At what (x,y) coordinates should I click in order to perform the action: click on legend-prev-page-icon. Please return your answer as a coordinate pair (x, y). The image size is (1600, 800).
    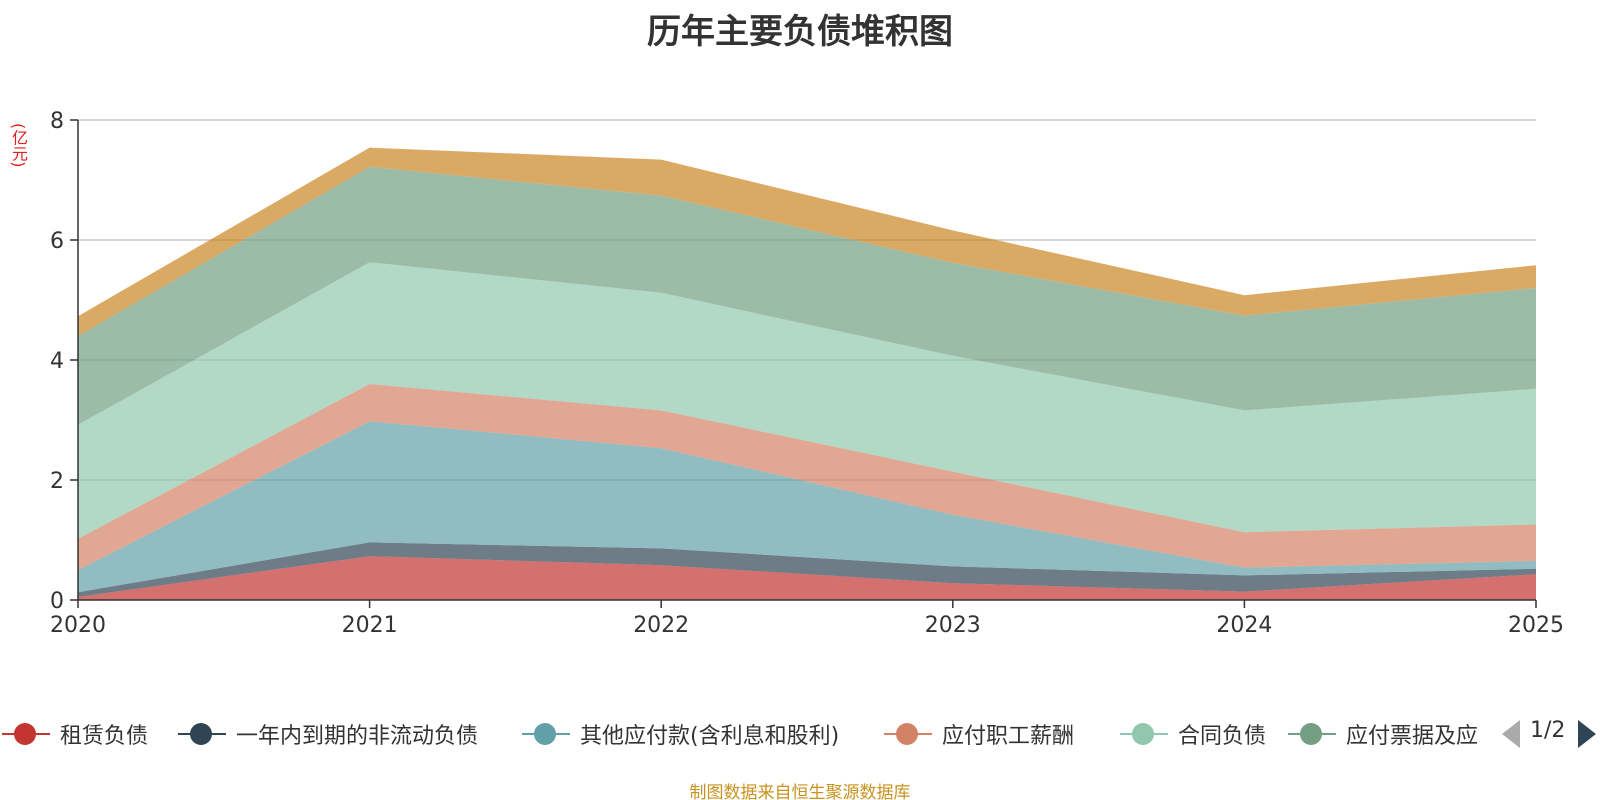
    Looking at the image, I should click on (1511, 734).